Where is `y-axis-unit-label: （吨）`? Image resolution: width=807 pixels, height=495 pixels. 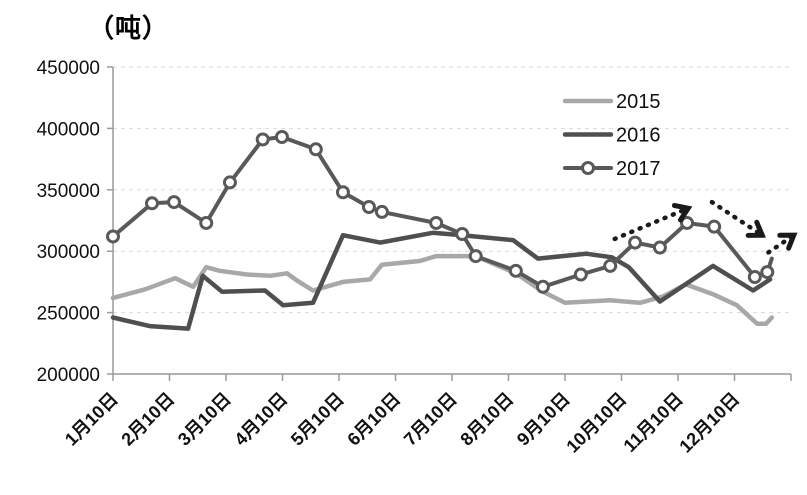
y-axis-unit-label: （吨） is located at coordinates (129, 28).